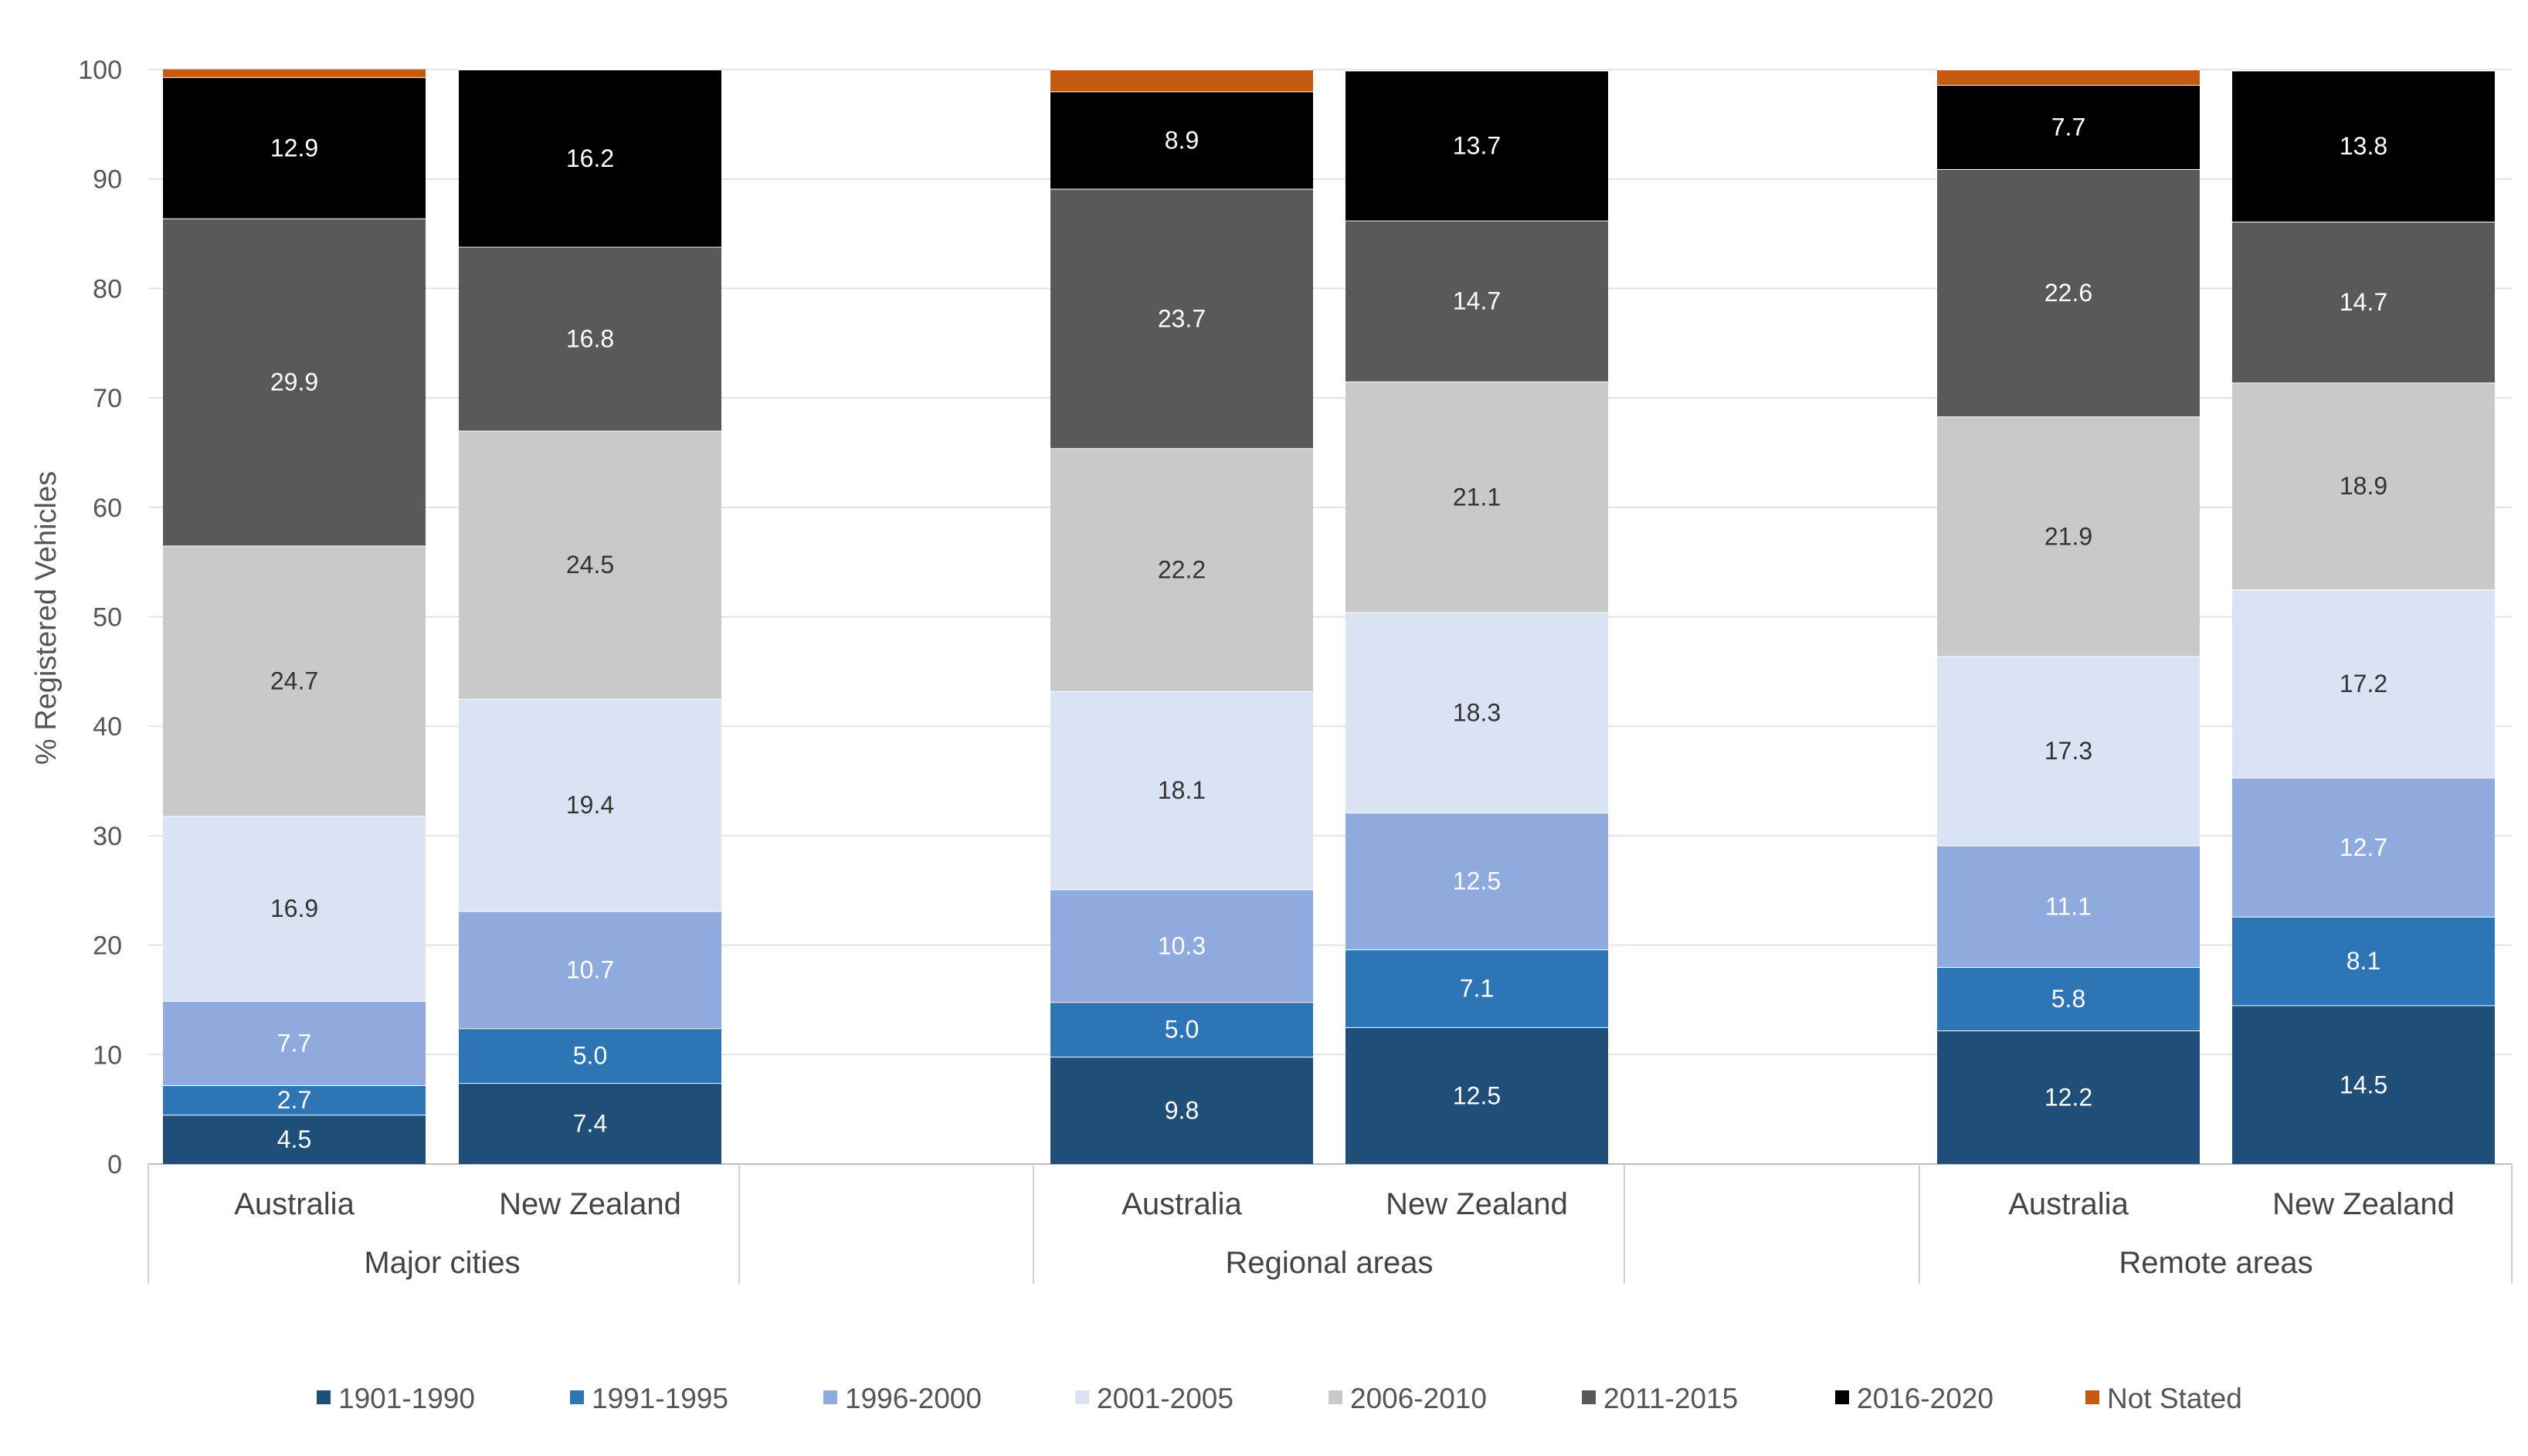 The image size is (2528, 1456). I want to click on data-label: 16.2, so click(590, 158).